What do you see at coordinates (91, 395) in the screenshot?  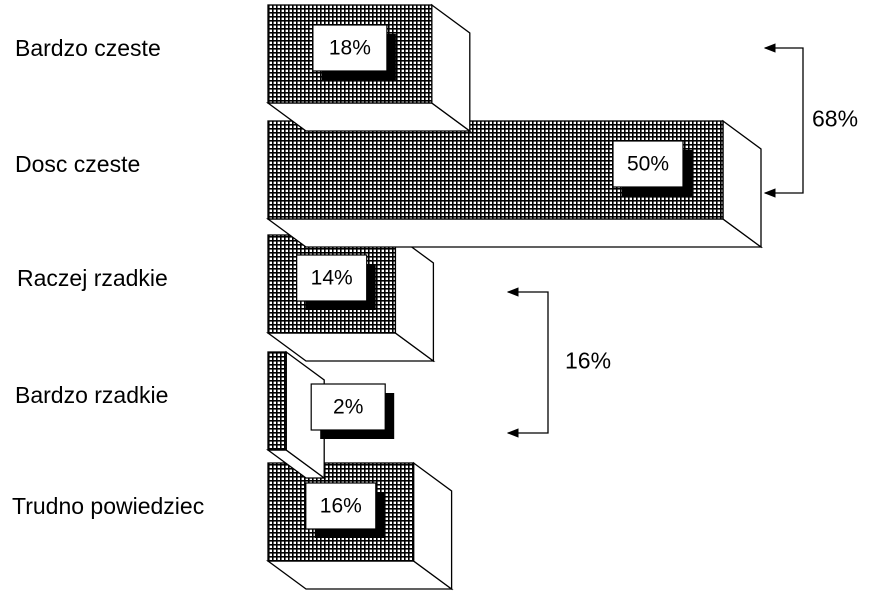 I see `category-label-4: Bardzo rzadkie` at bounding box center [91, 395].